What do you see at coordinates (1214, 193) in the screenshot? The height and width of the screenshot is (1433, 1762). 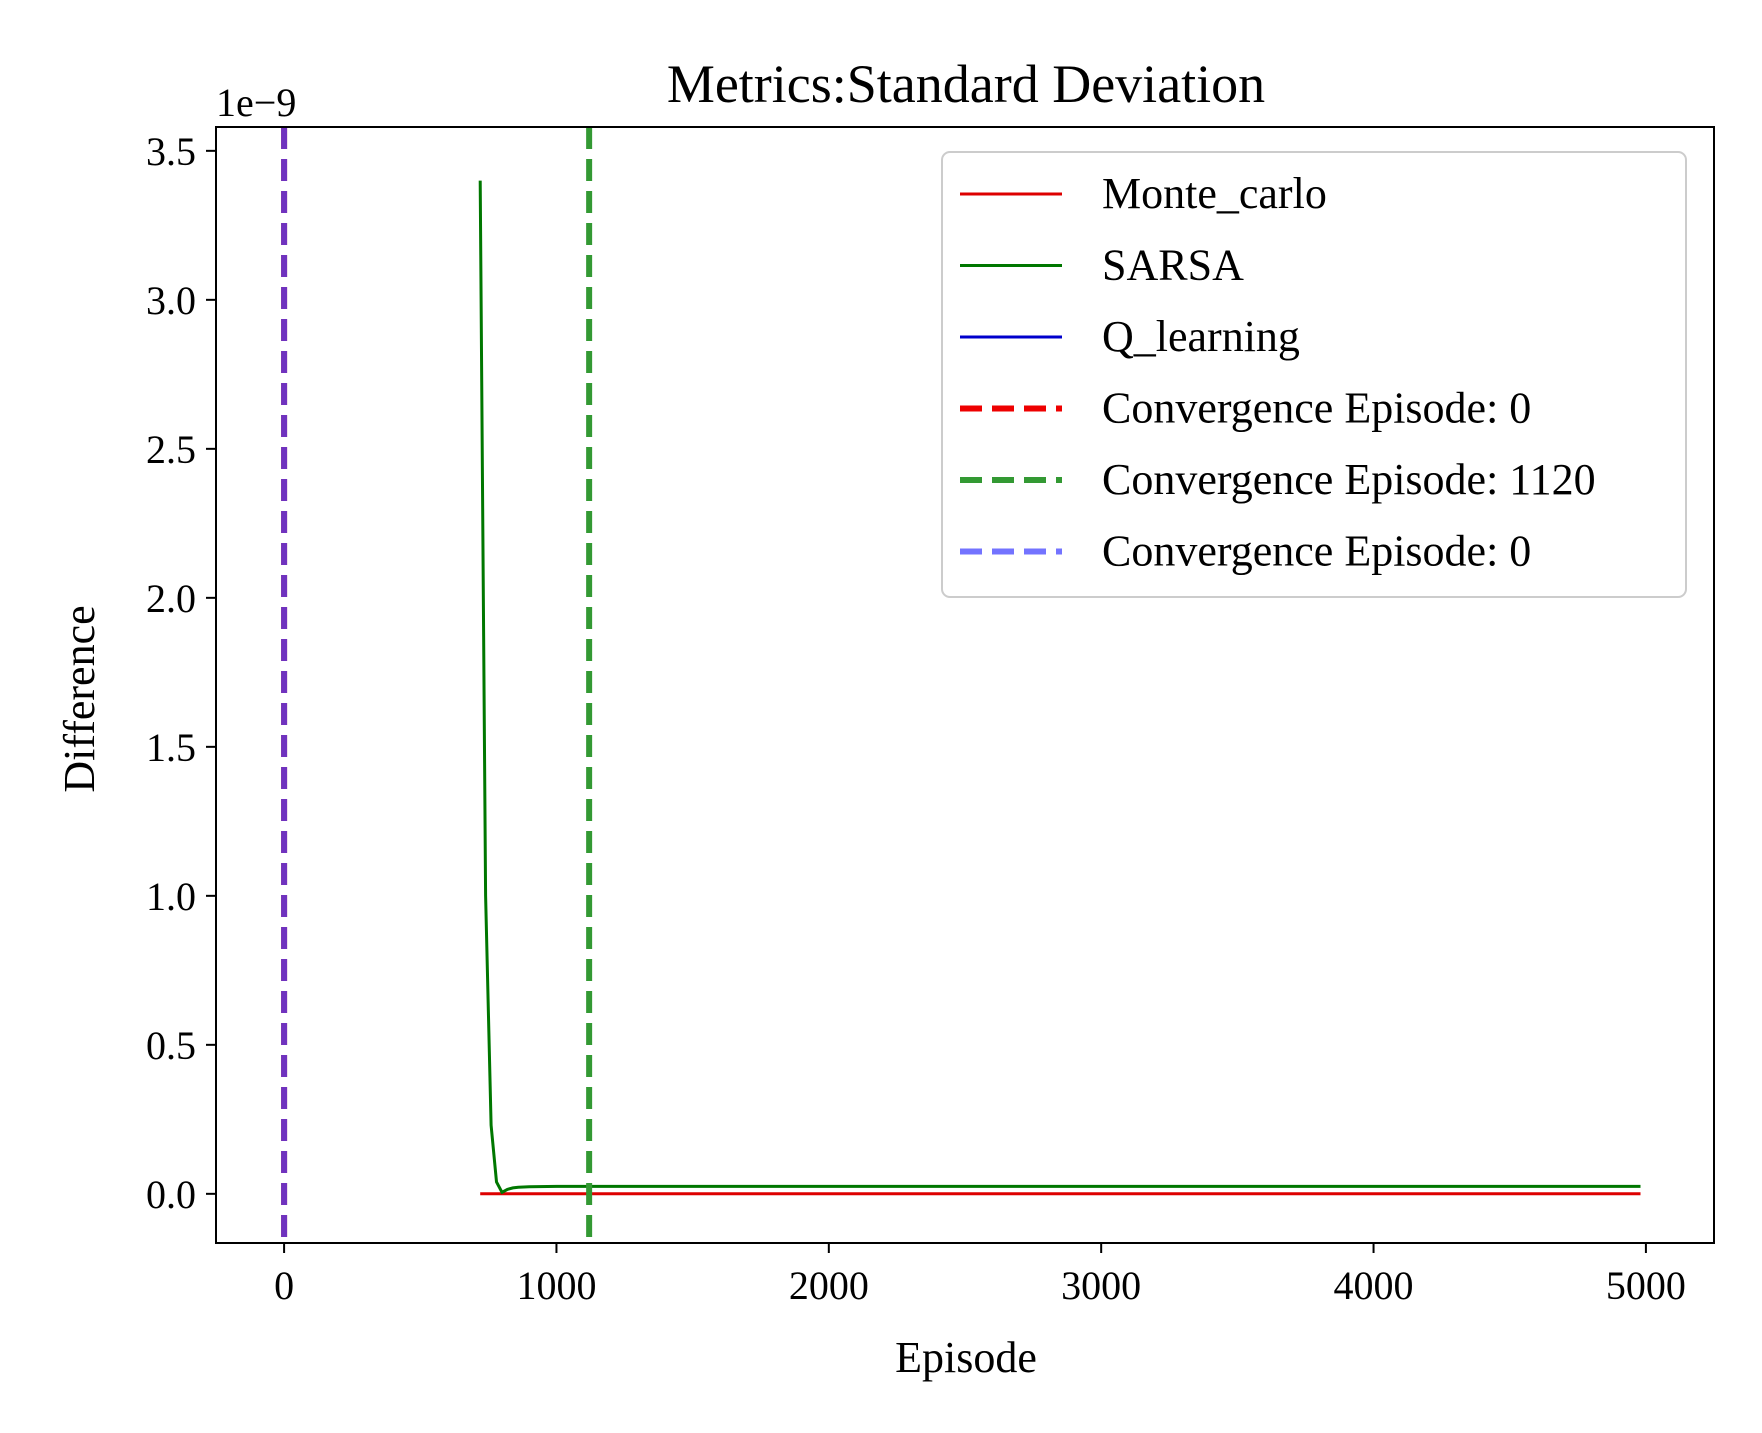 I see `legend-label: Monte_carlo` at bounding box center [1214, 193].